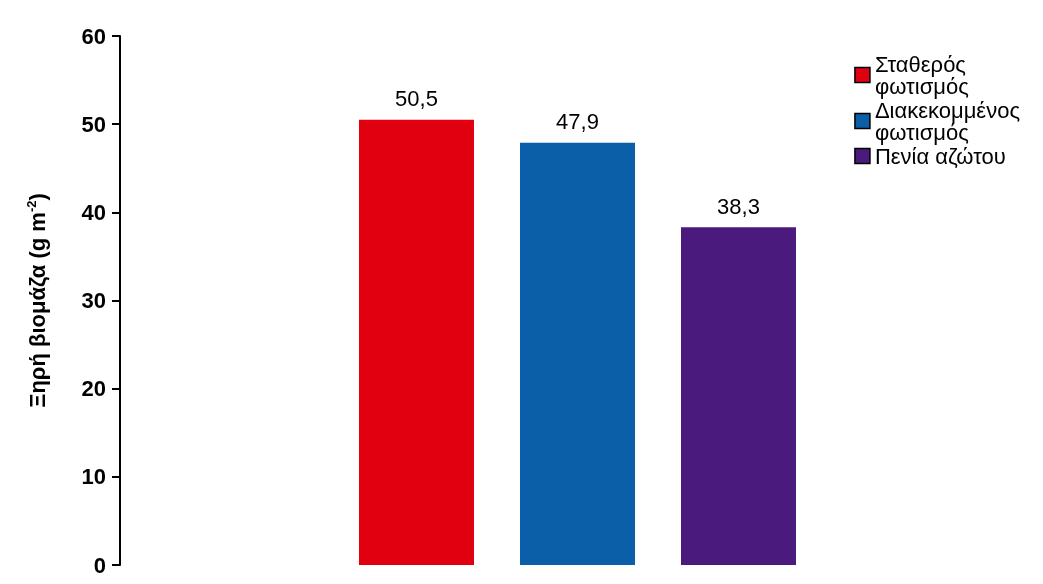 Image resolution: width=1043 pixels, height=584 pixels. I want to click on legend-label: Σταθερός φωτισμός, so click(921, 75).